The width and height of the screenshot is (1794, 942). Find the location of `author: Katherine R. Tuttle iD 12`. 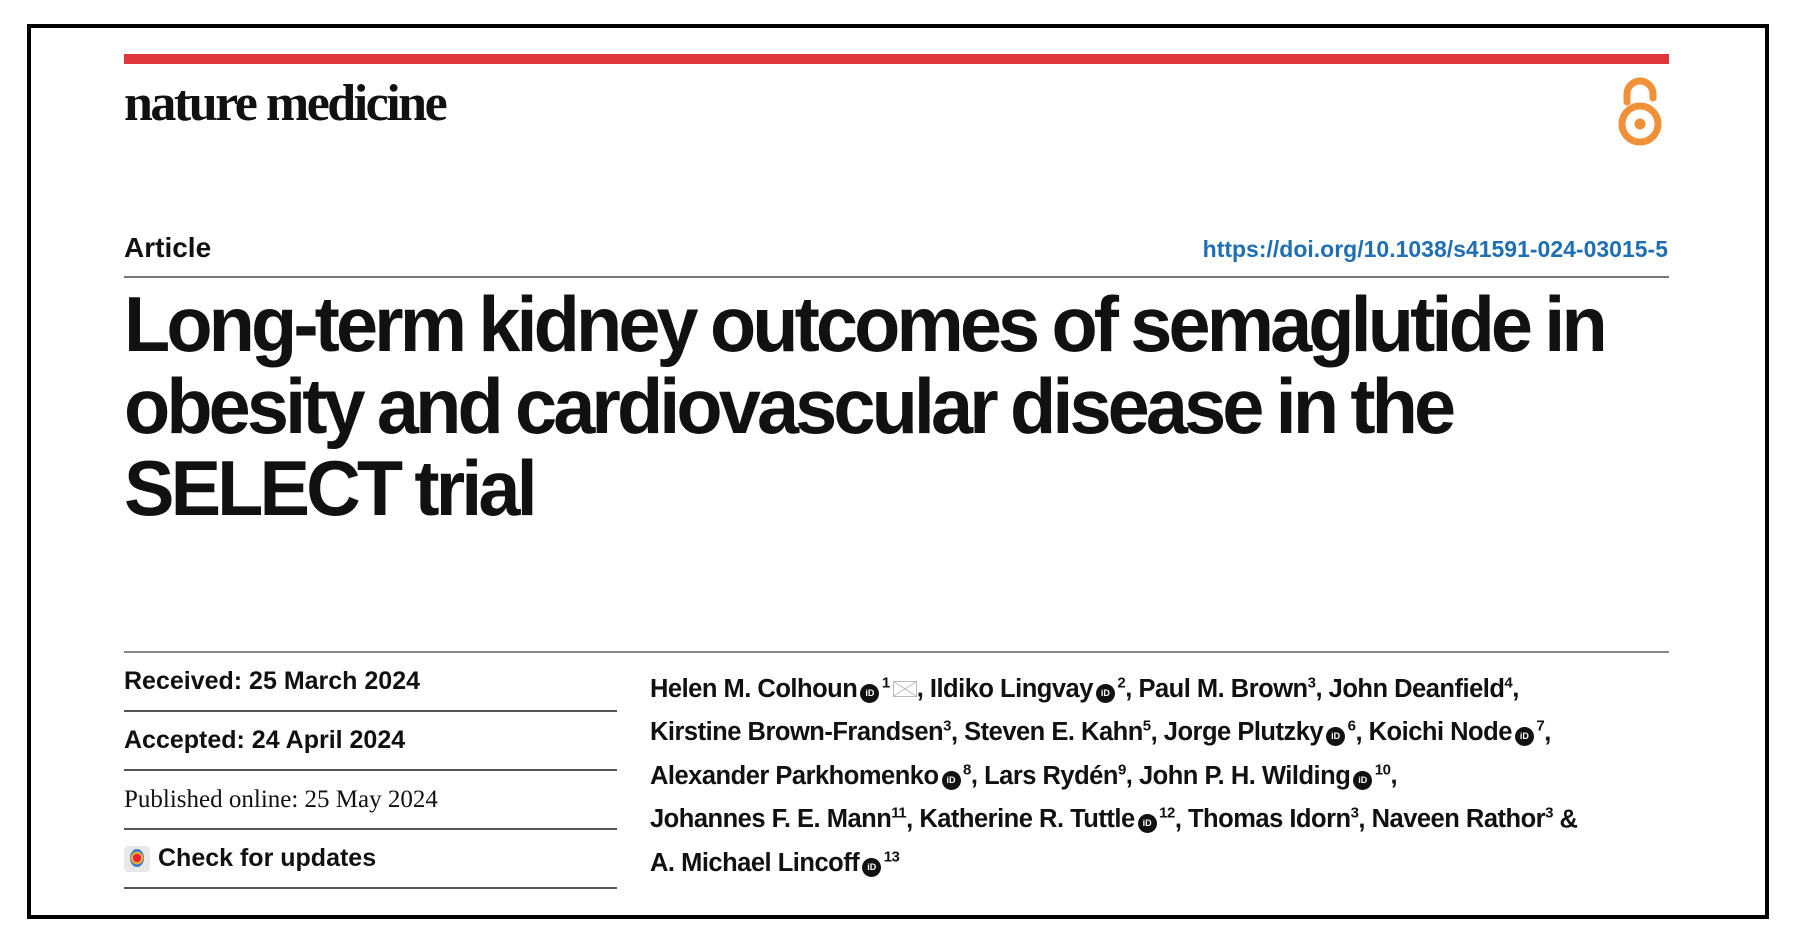

author: Katherine R. Tuttle iD 12 is located at coordinates (1047, 818).